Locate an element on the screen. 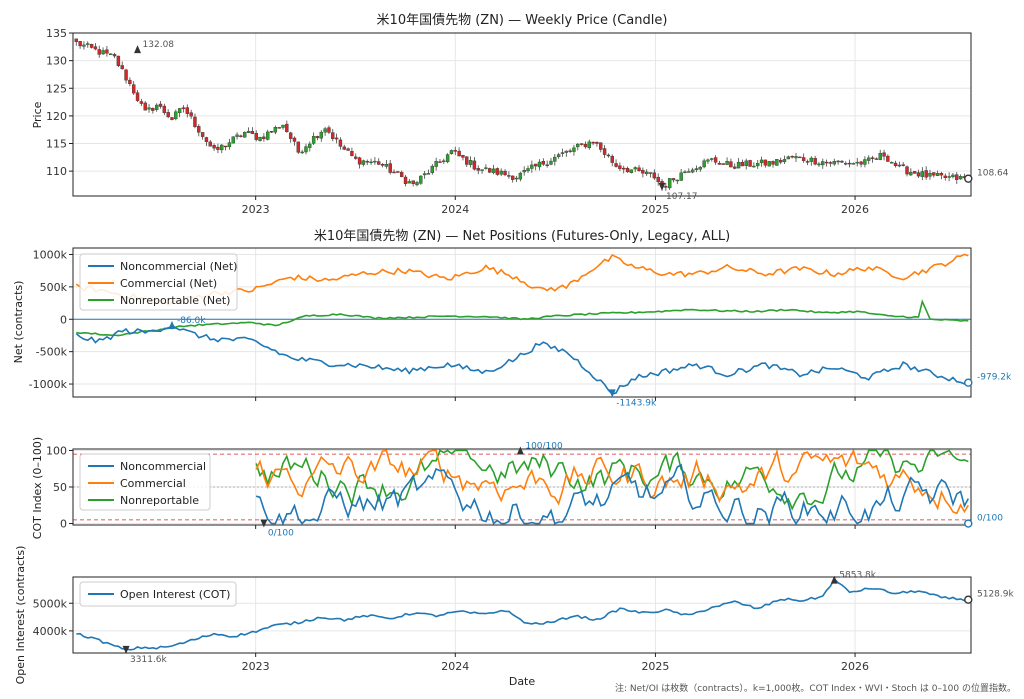 This screenshot has width=1024, height=699. cot-legend: Noncommercial Commercial Nonreportable is located at coordinates (145, 482).